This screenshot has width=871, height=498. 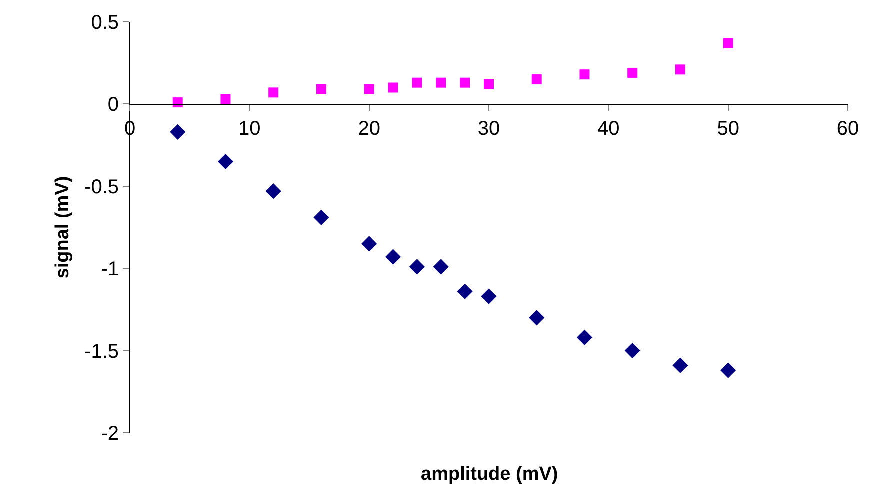 What do you see at coordinates (110, 269) in the screenshot?
I see `y-tick-label: -1` at bounding box center [110, 269].